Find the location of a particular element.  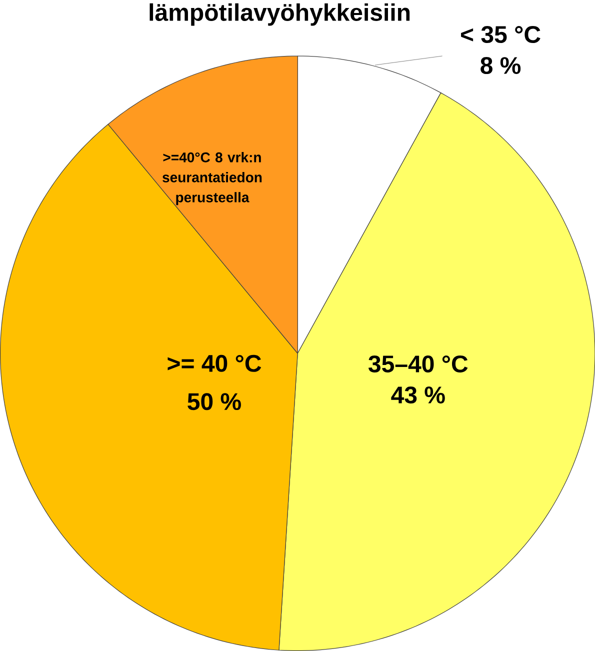

chart-title: lämpötilavyöhykkeisiin is located at coordinates (280, 14).